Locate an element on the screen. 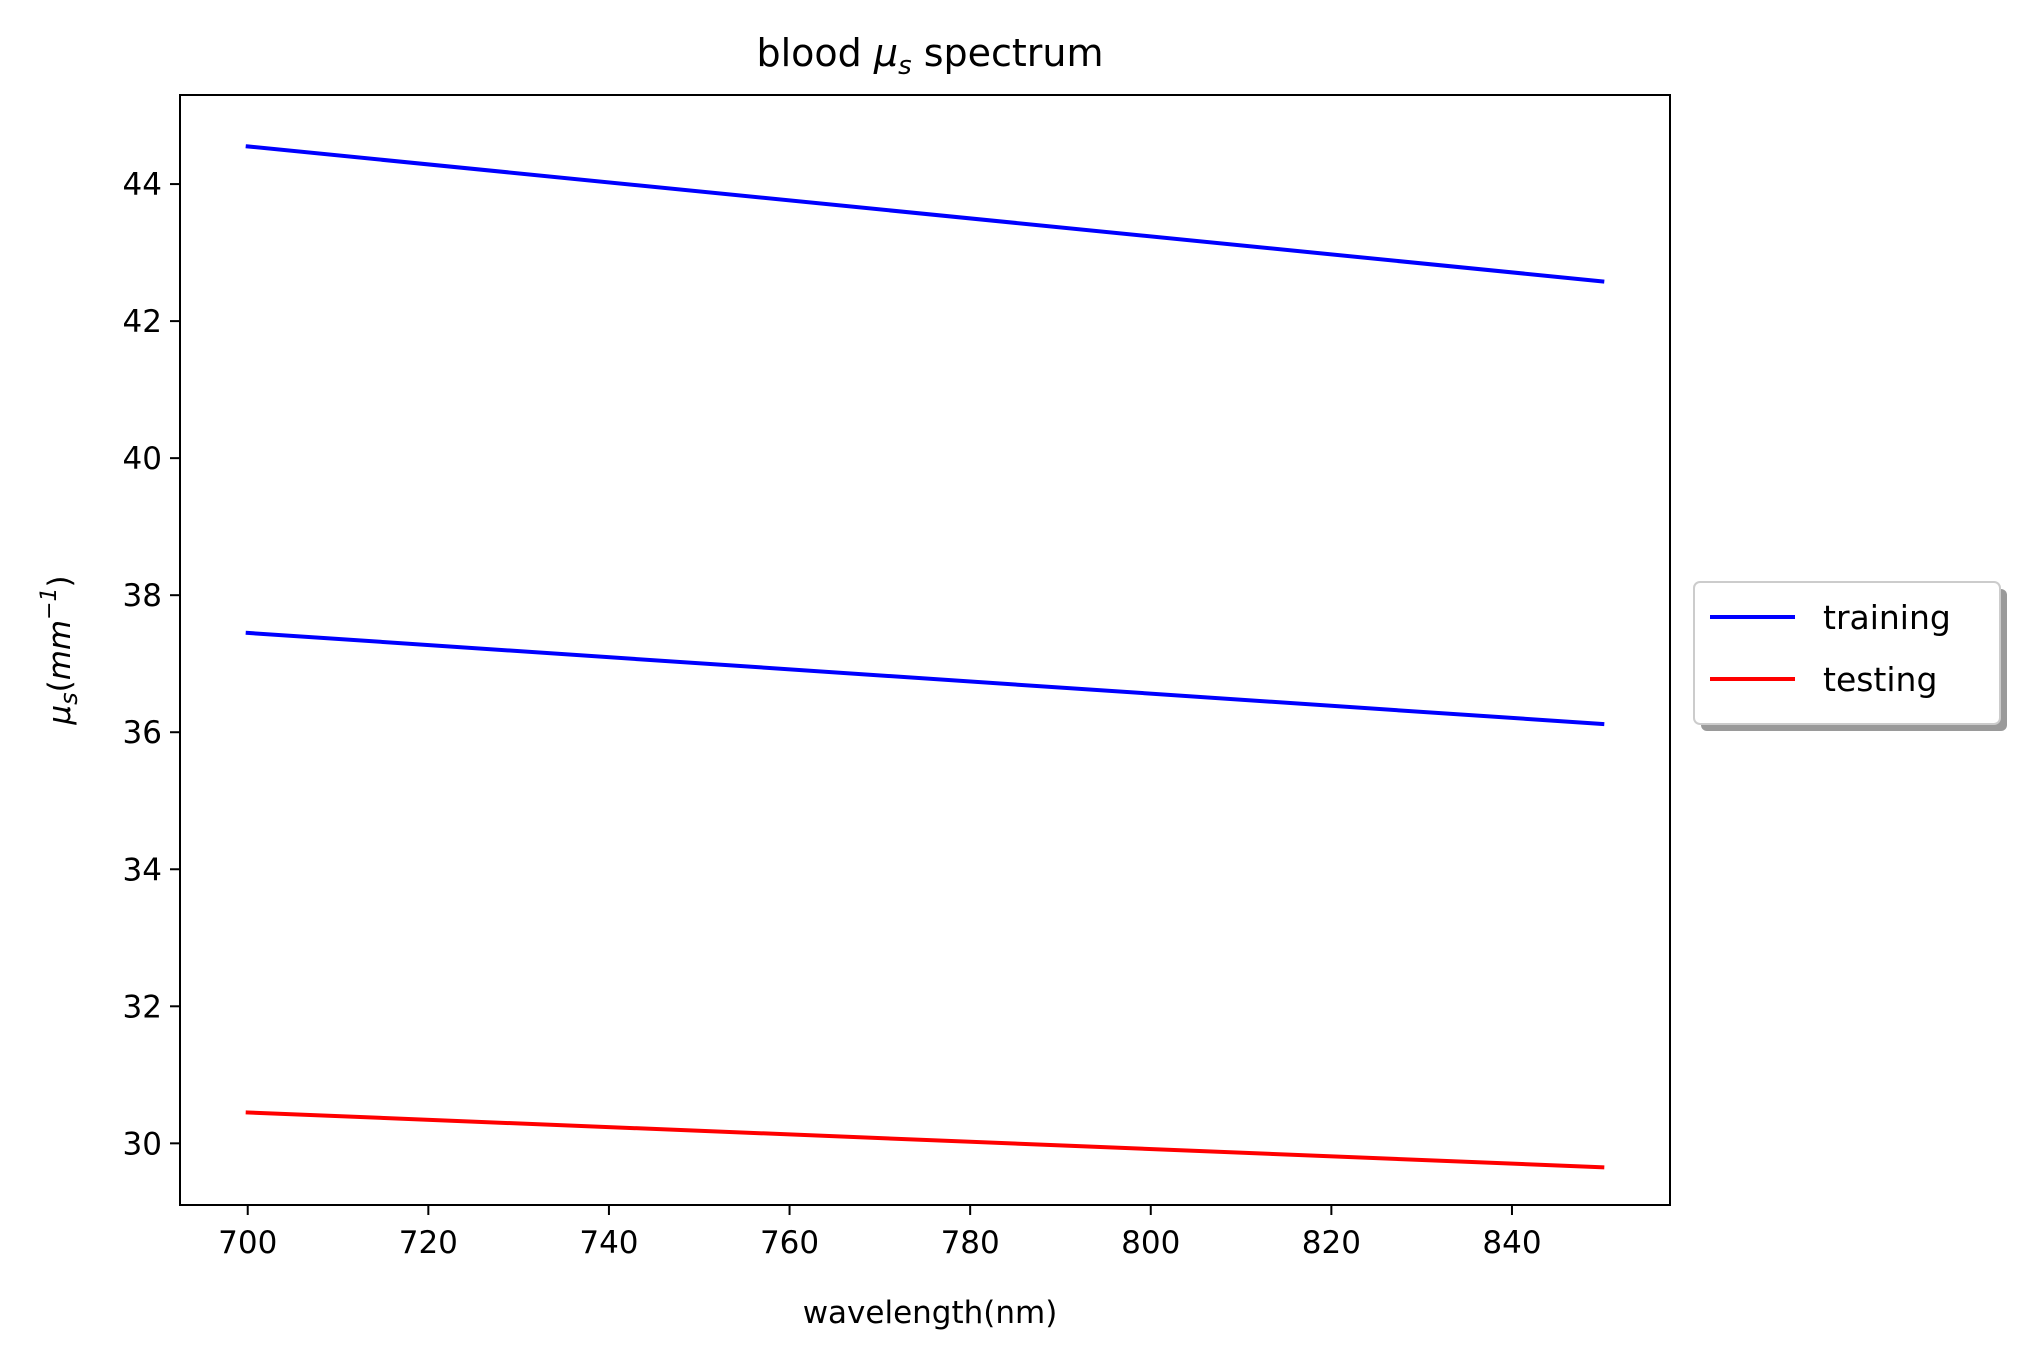  x-tick-label: 720 is located at coordinates (428, 1243).